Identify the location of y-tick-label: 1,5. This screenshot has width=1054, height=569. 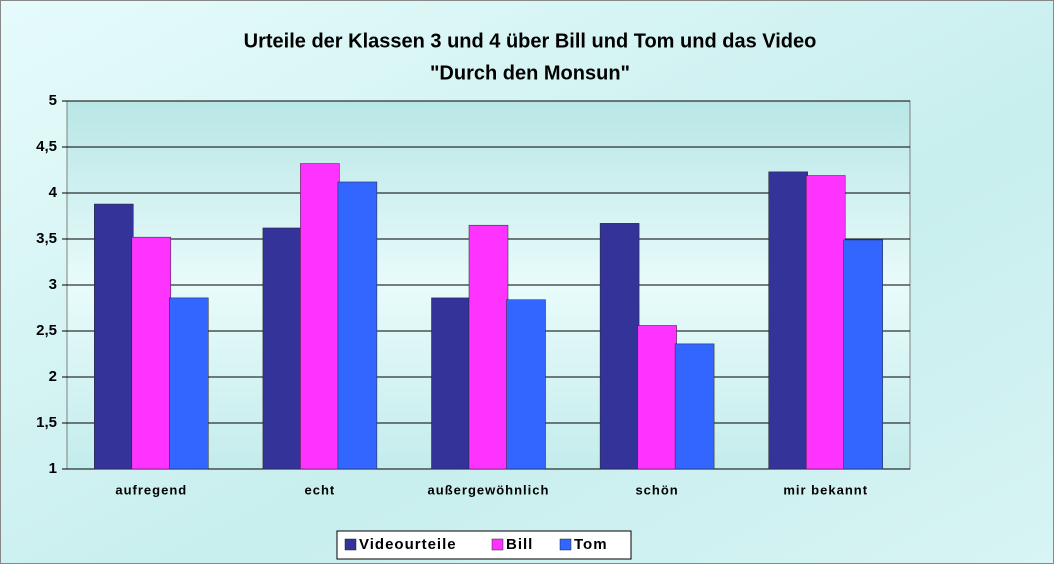
(46, 422).